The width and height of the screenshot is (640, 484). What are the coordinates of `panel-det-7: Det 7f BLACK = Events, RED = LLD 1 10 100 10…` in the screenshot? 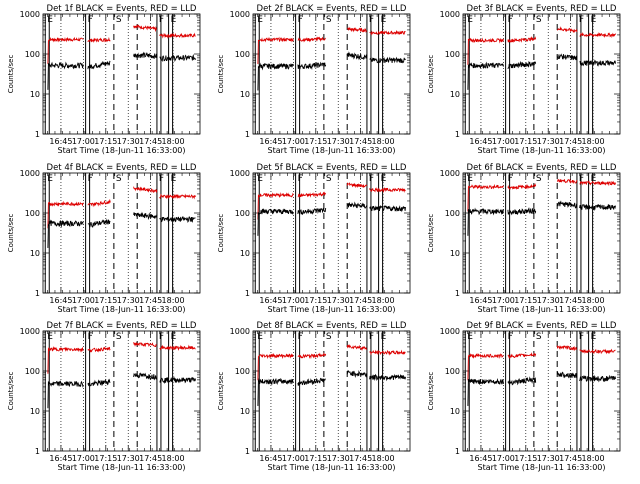 It's located at (104, 396).